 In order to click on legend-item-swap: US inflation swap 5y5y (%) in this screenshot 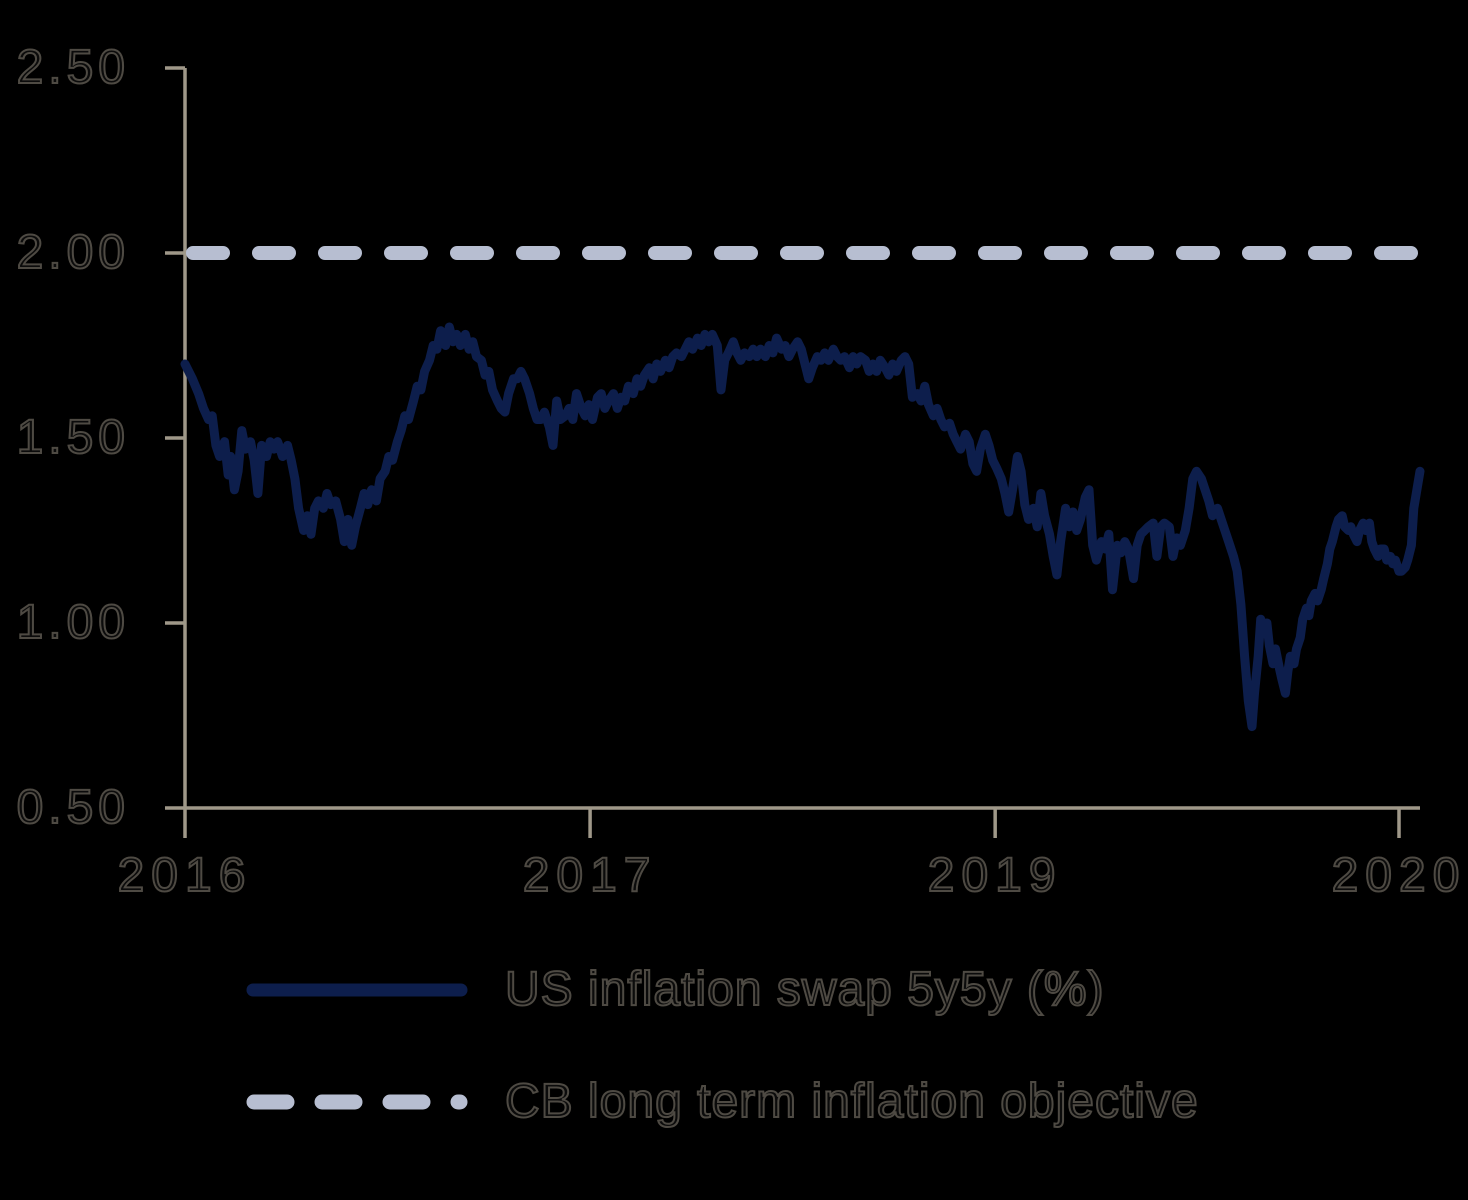, I will do `click(722, 990)`.